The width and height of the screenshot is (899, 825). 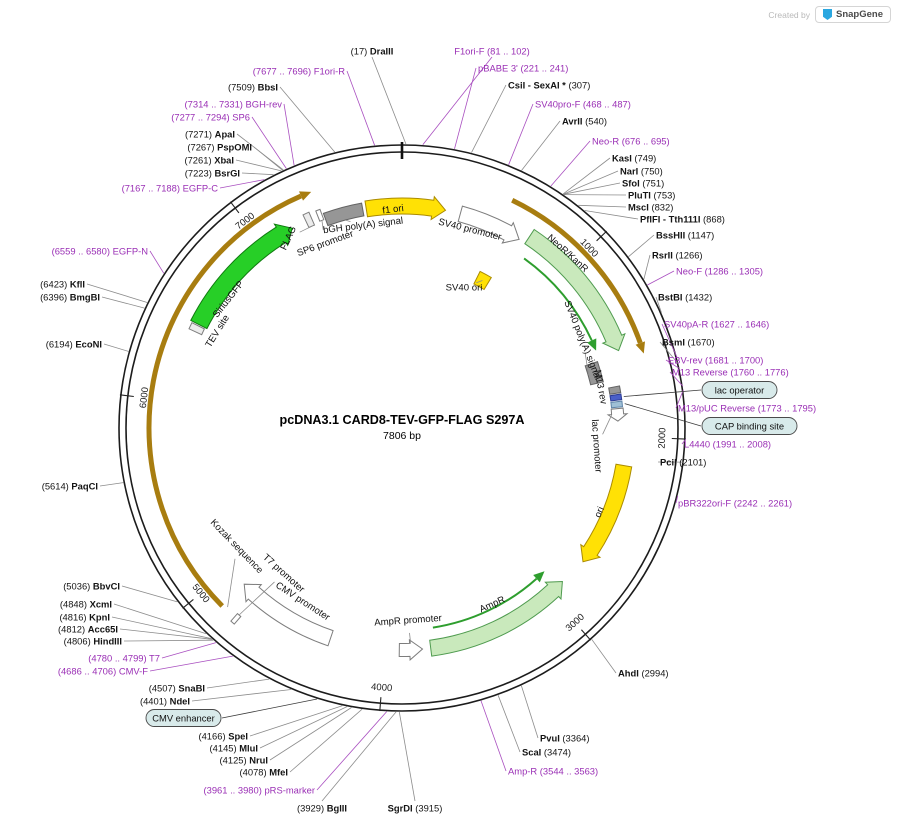 What do you see at coordinates (747, 407) in the screenshot?
I see `primer-label-m13-puc-reverse-1773-1795: M13/pUC Reverse (1773 .. 1795)` at bounding box center [747, 407].